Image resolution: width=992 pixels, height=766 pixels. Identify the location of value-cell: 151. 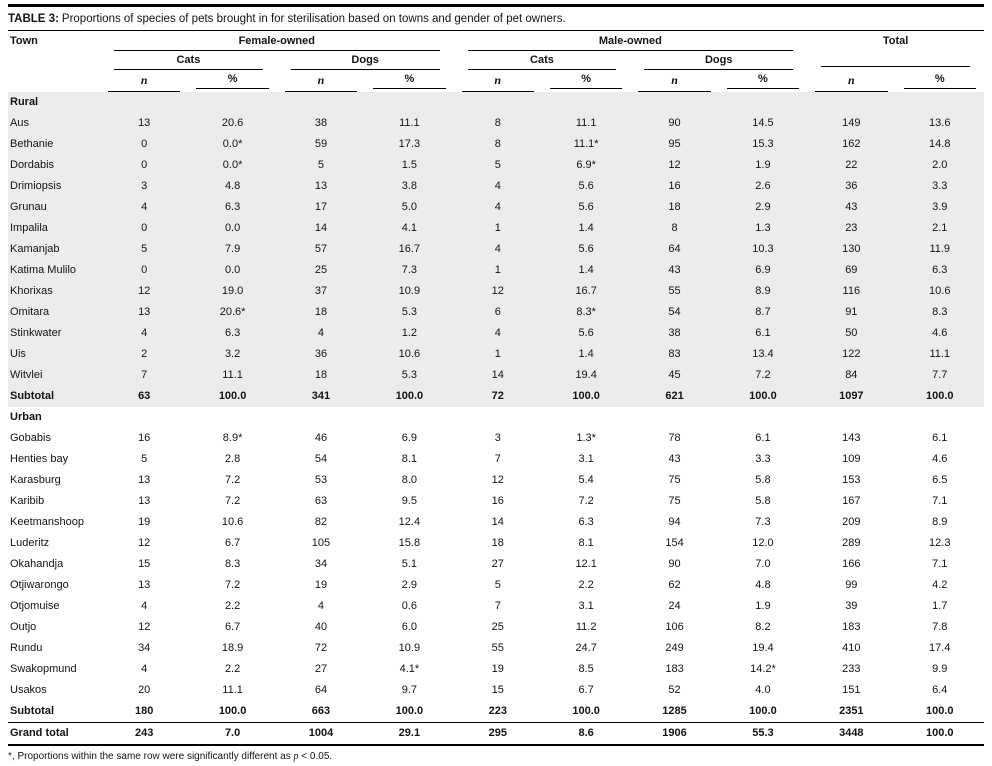
(851, 690).